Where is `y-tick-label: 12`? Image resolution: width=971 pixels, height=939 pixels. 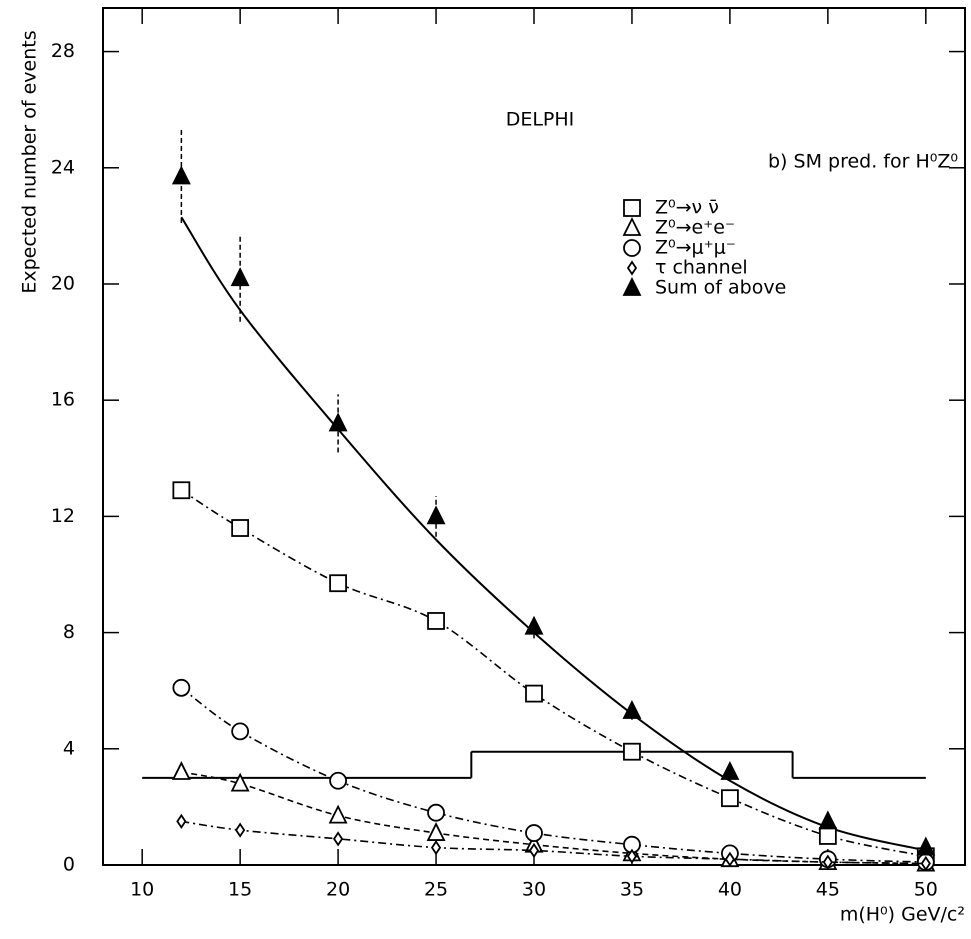 y-tick-label: 12 is located at coordinates (63, 516).